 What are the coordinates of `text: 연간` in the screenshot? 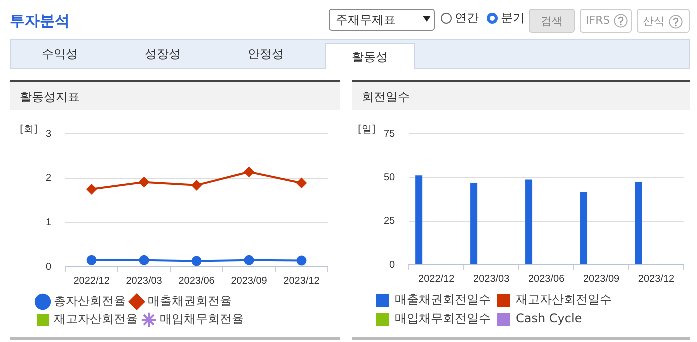 It's located at (467, 18).